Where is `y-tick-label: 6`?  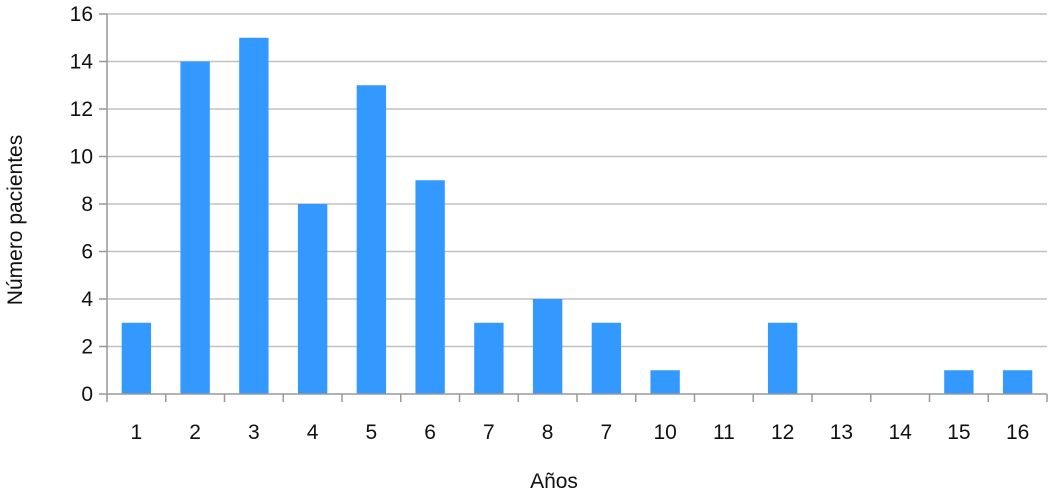 y-tick-label: 6 is located at coordinates (87, 252).